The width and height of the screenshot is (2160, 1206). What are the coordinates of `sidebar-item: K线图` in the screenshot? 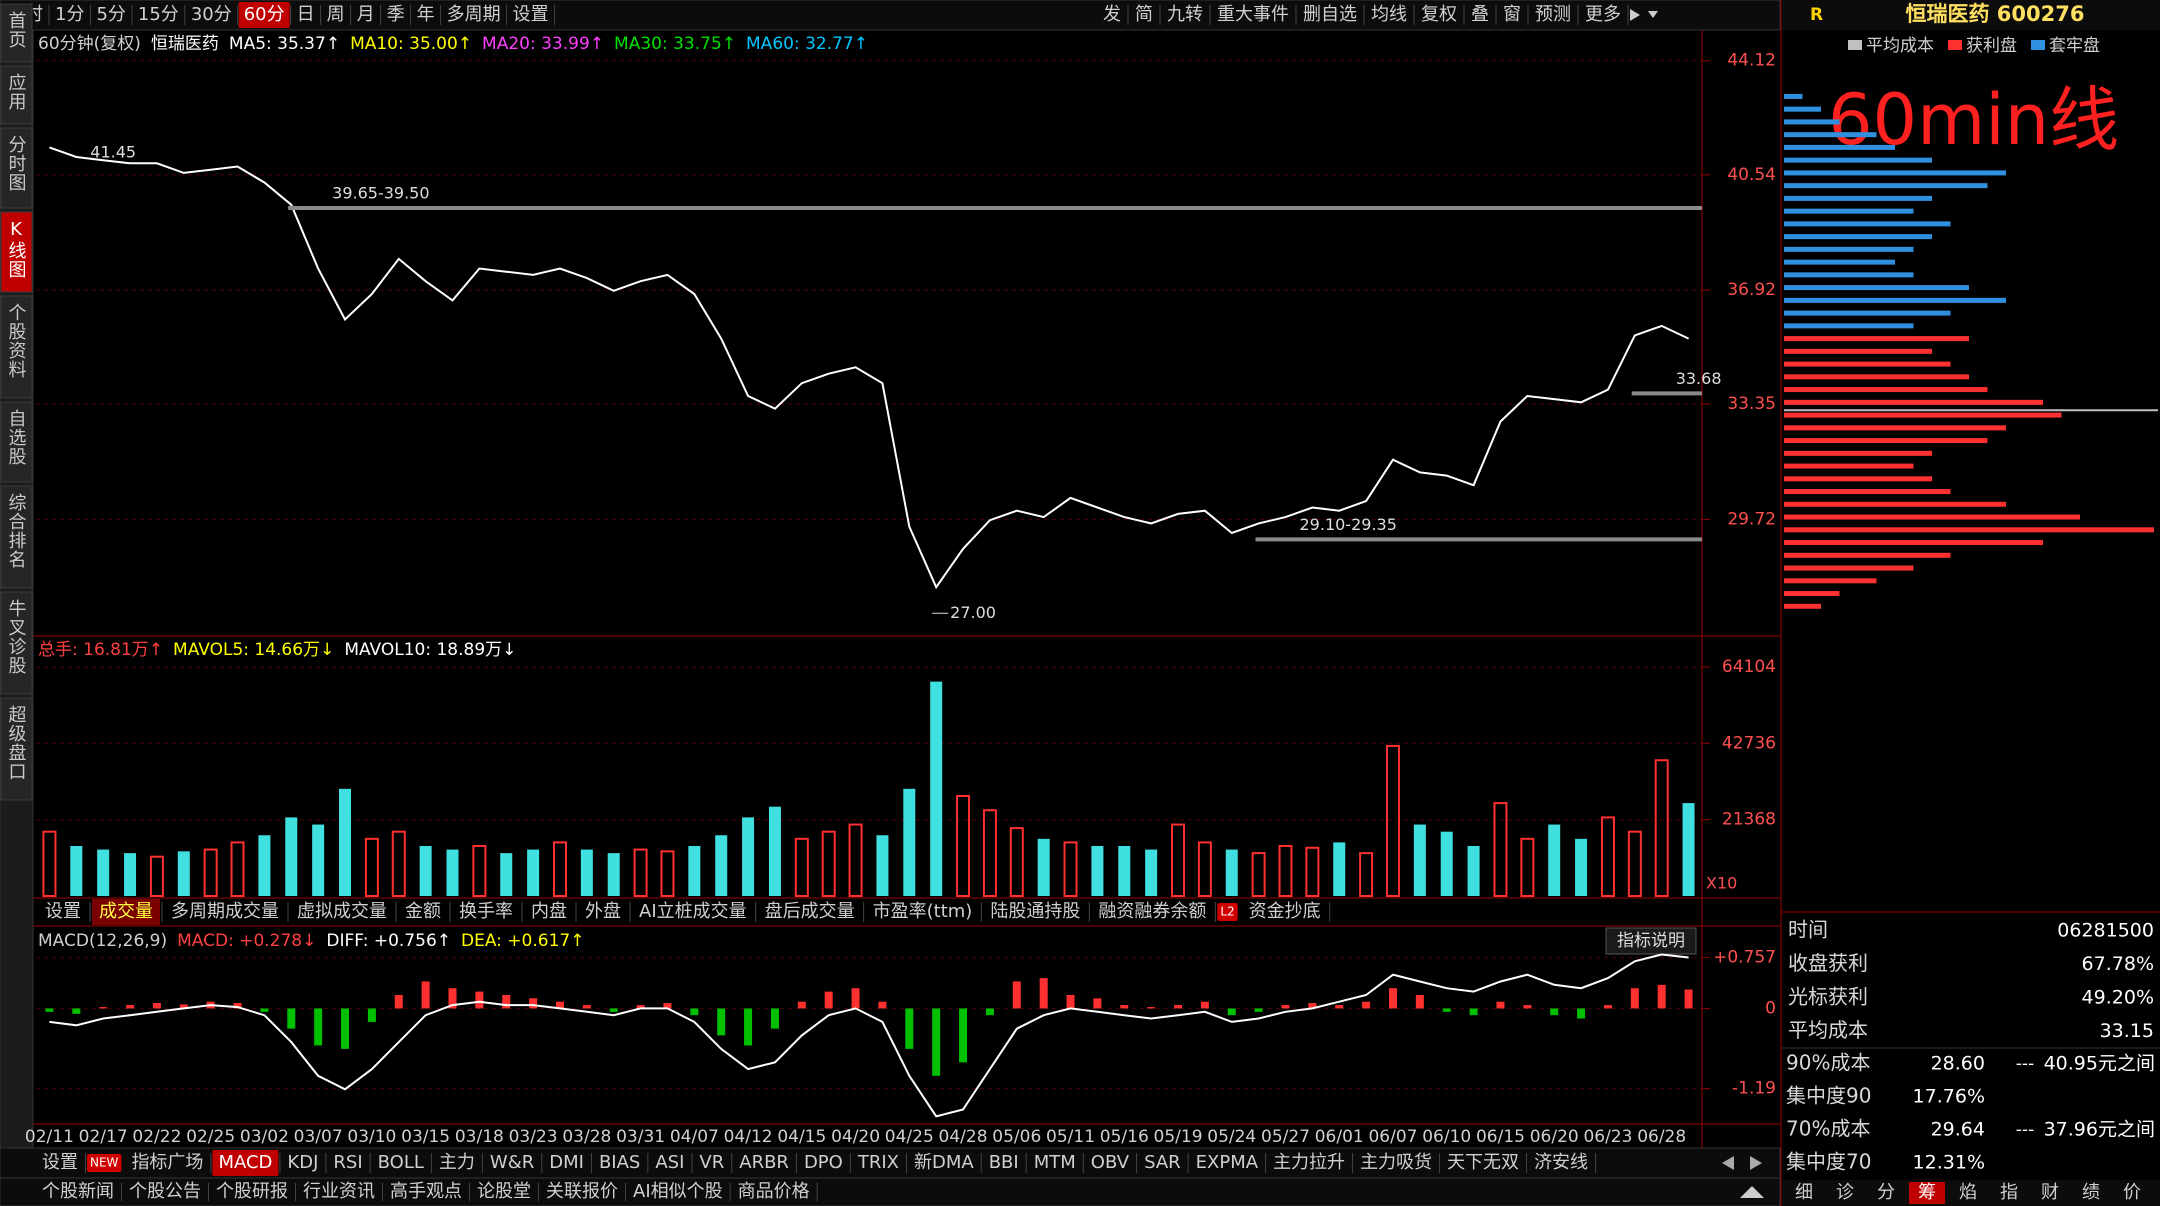 It's located at (16, 249).